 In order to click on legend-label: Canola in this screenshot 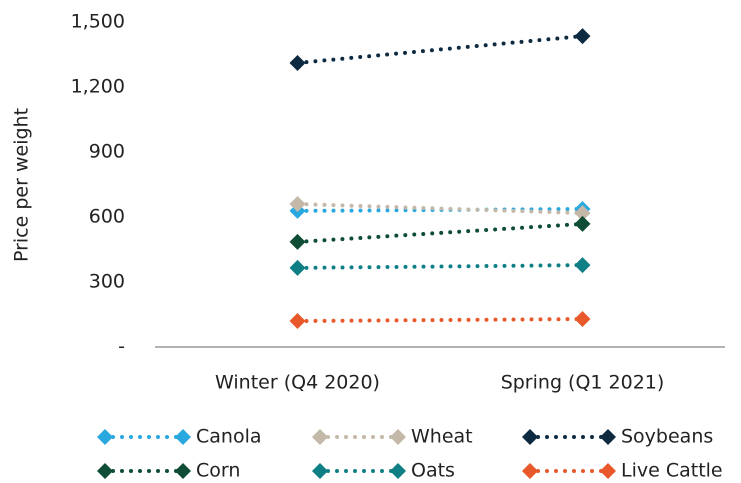, I will do `click(229, 437)`.